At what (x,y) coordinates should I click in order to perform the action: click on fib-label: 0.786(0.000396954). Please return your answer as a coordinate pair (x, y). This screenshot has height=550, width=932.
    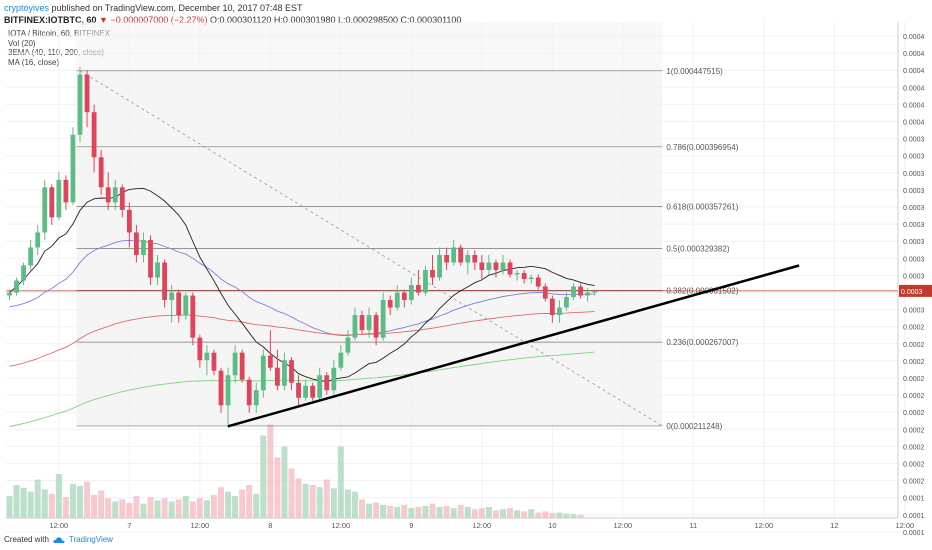
    Looking at the image, I should click on (702, 147).